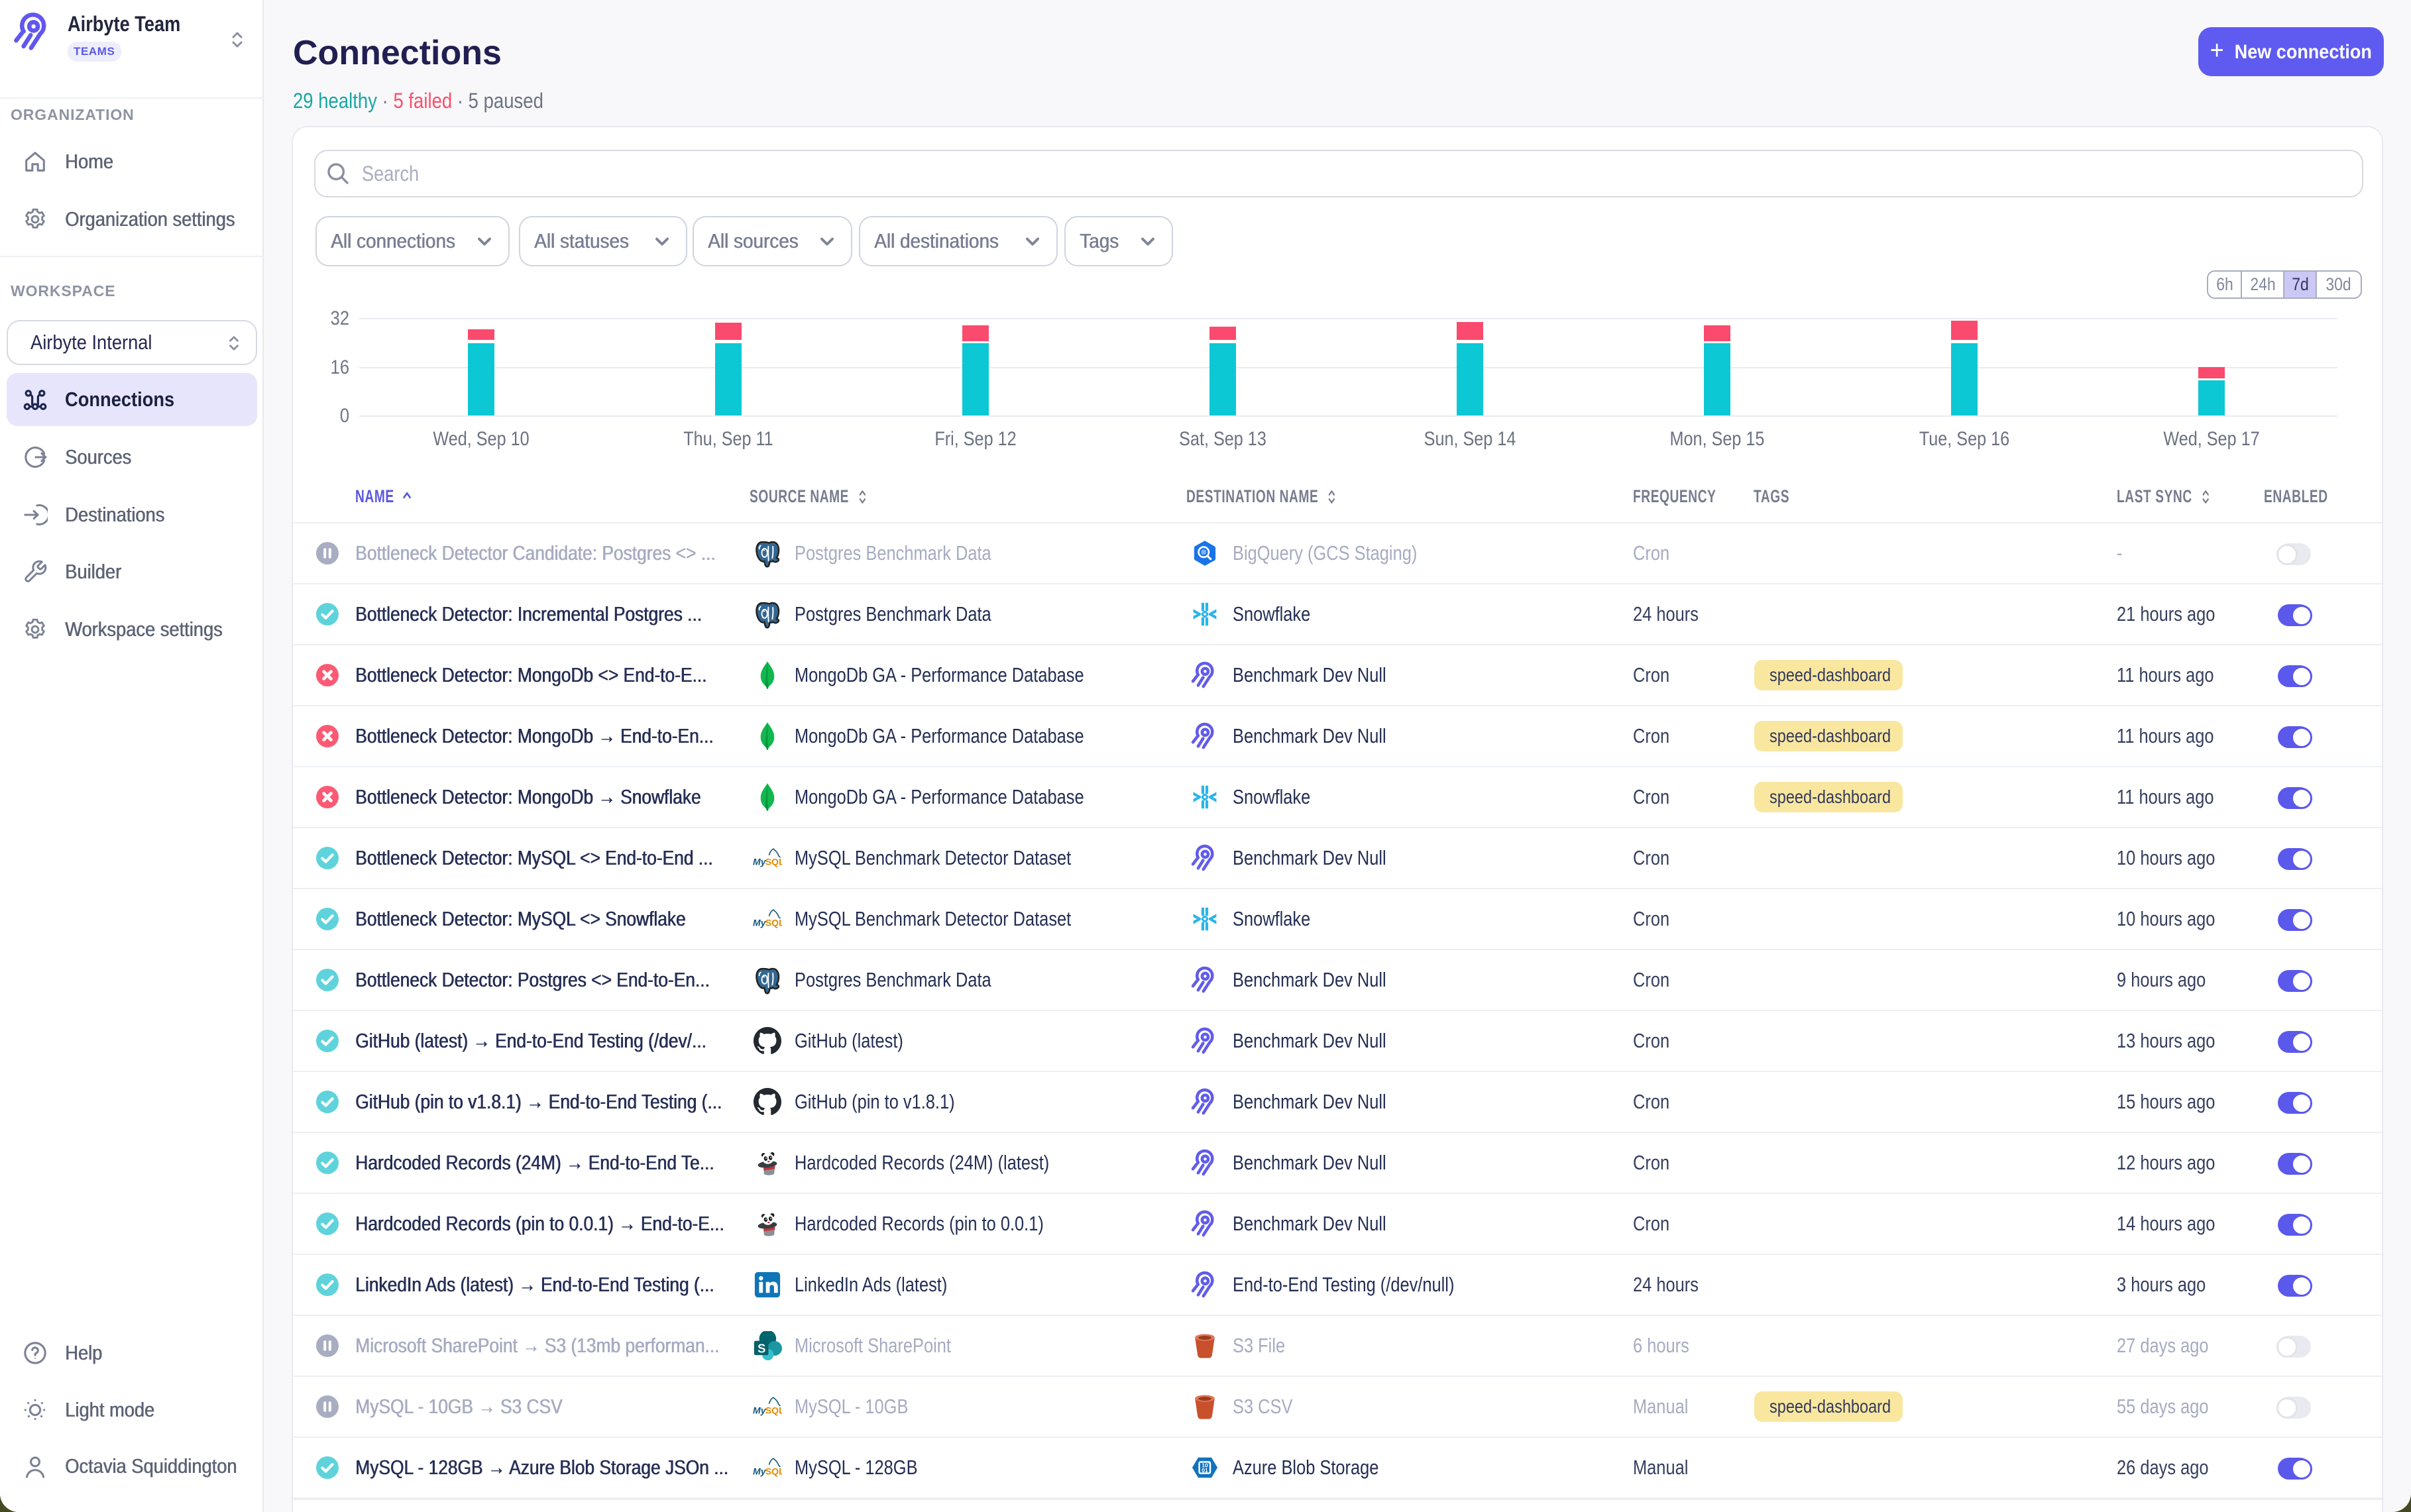 The image size is (2411, 1512). Describe the element at coordinates (1205, 1465) in the screenshot. I see `svg-text: 10` at that location.